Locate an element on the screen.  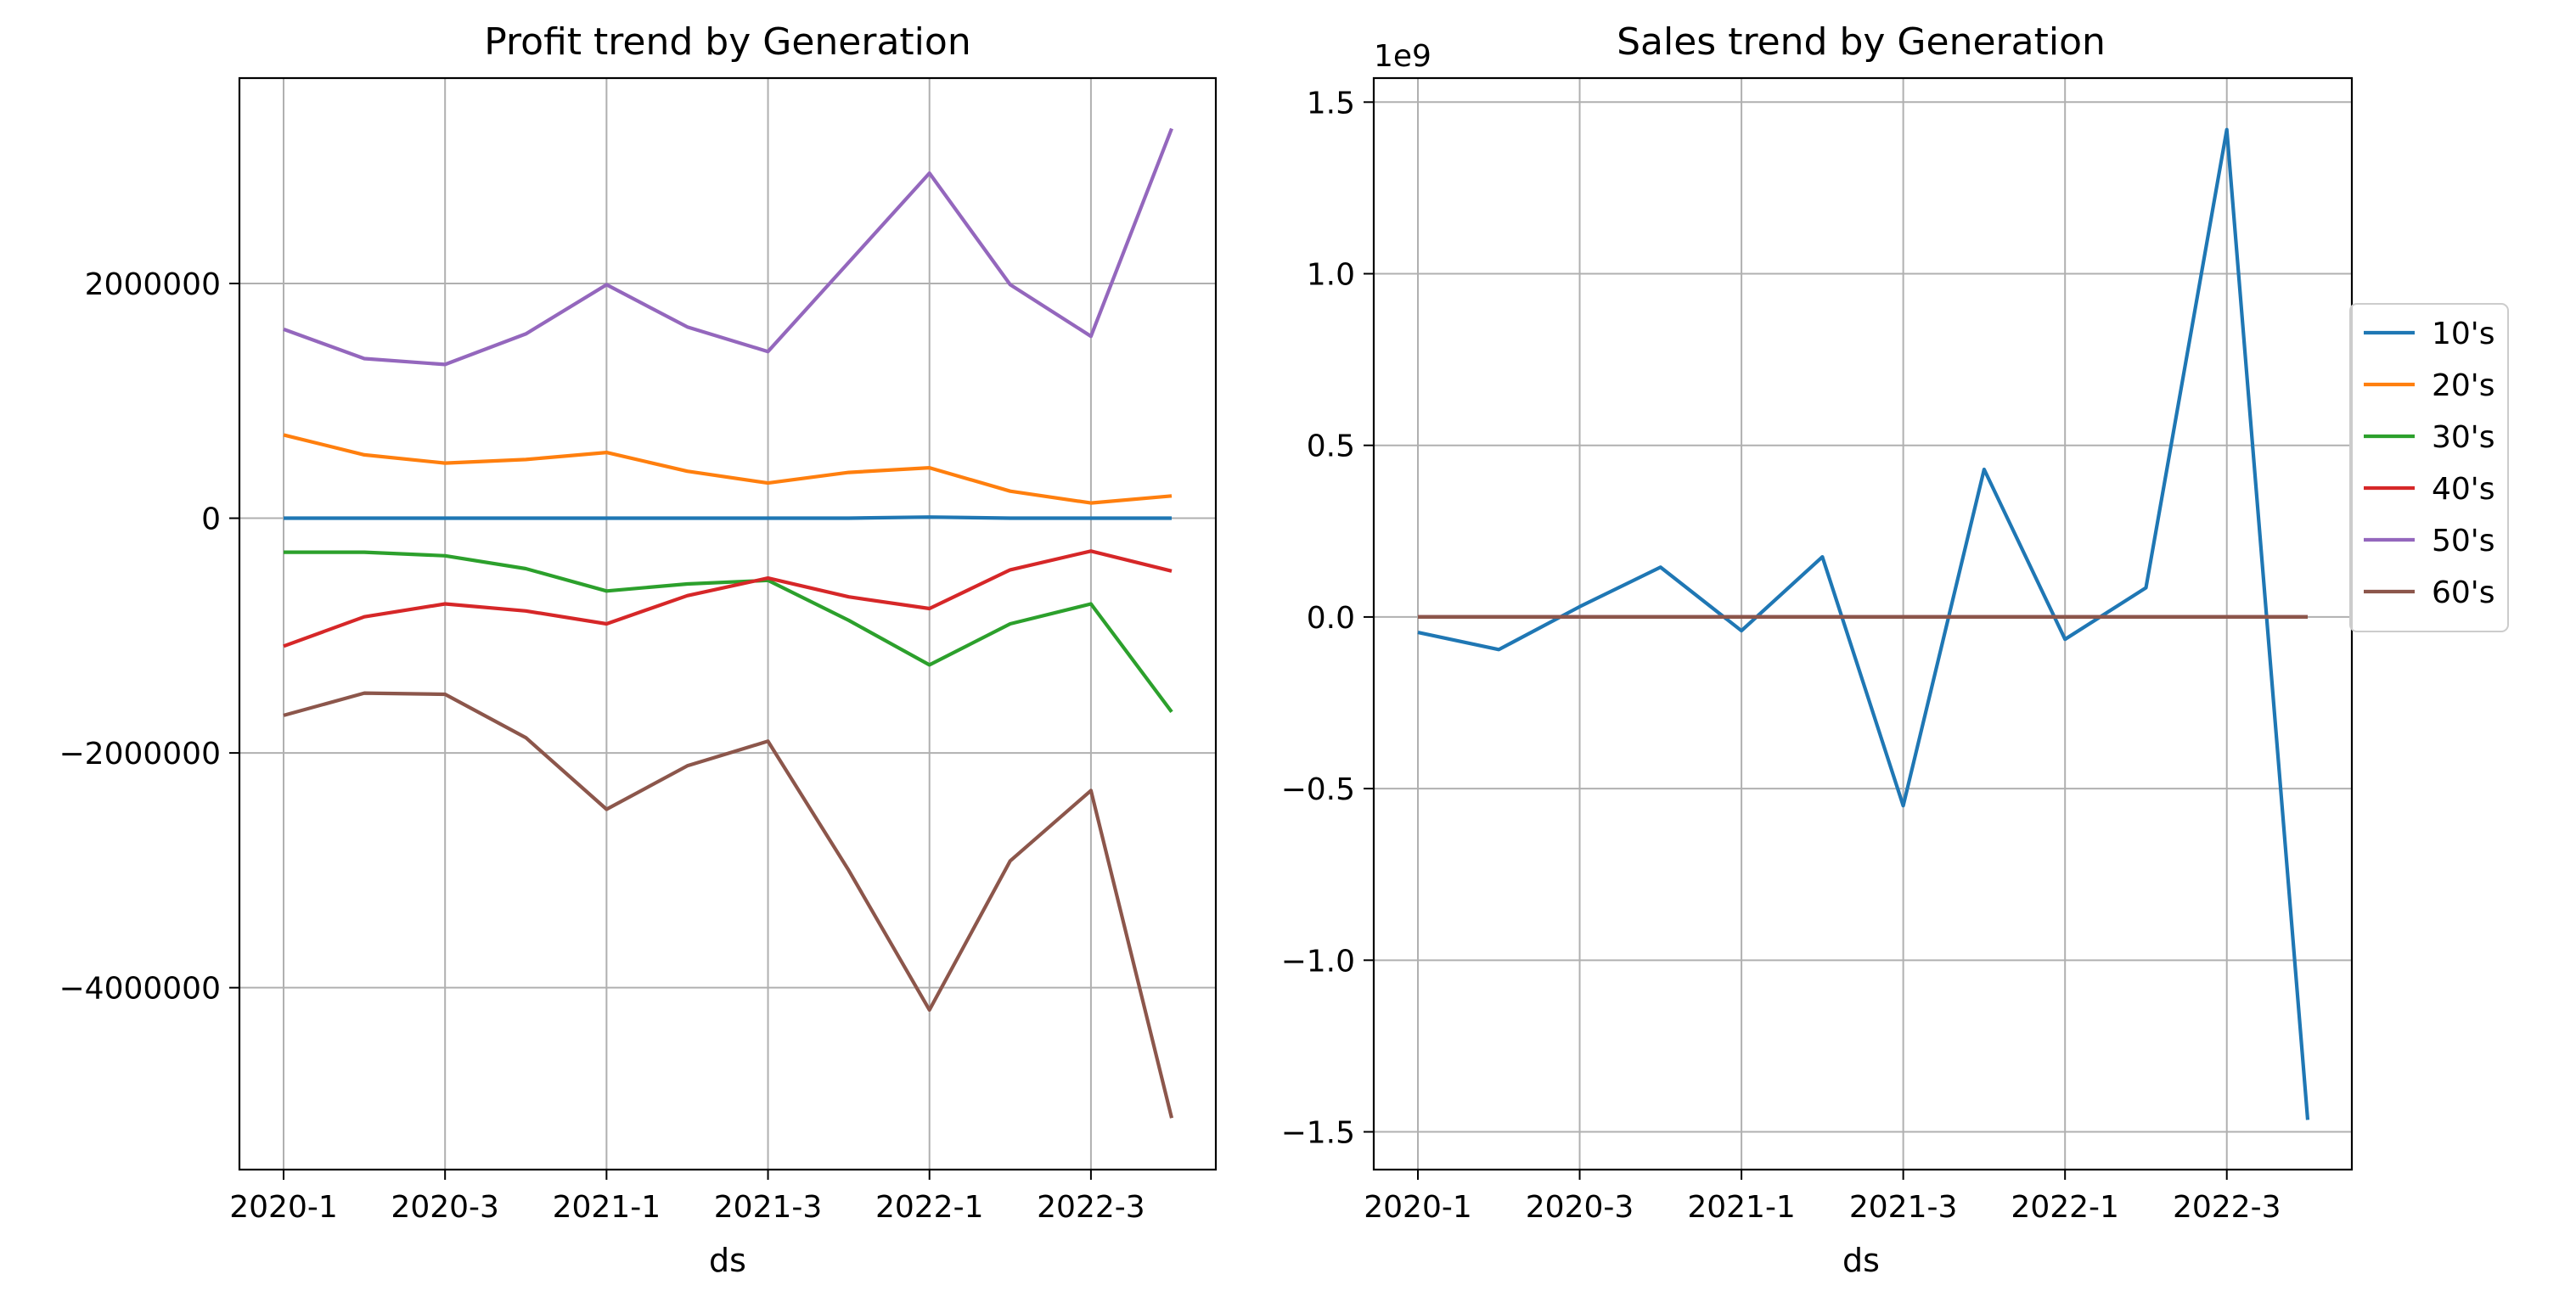
sales-ytick-label: 0.5 is located at coordinates (1331, 446).